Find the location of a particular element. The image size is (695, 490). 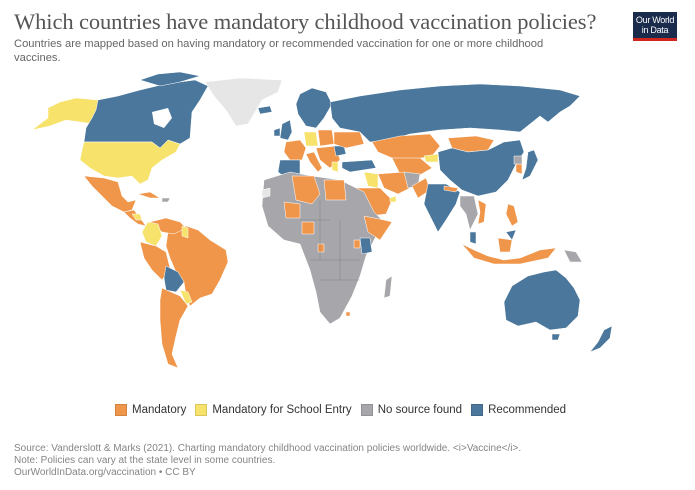

country-russia is located at coordinates (455, 113).